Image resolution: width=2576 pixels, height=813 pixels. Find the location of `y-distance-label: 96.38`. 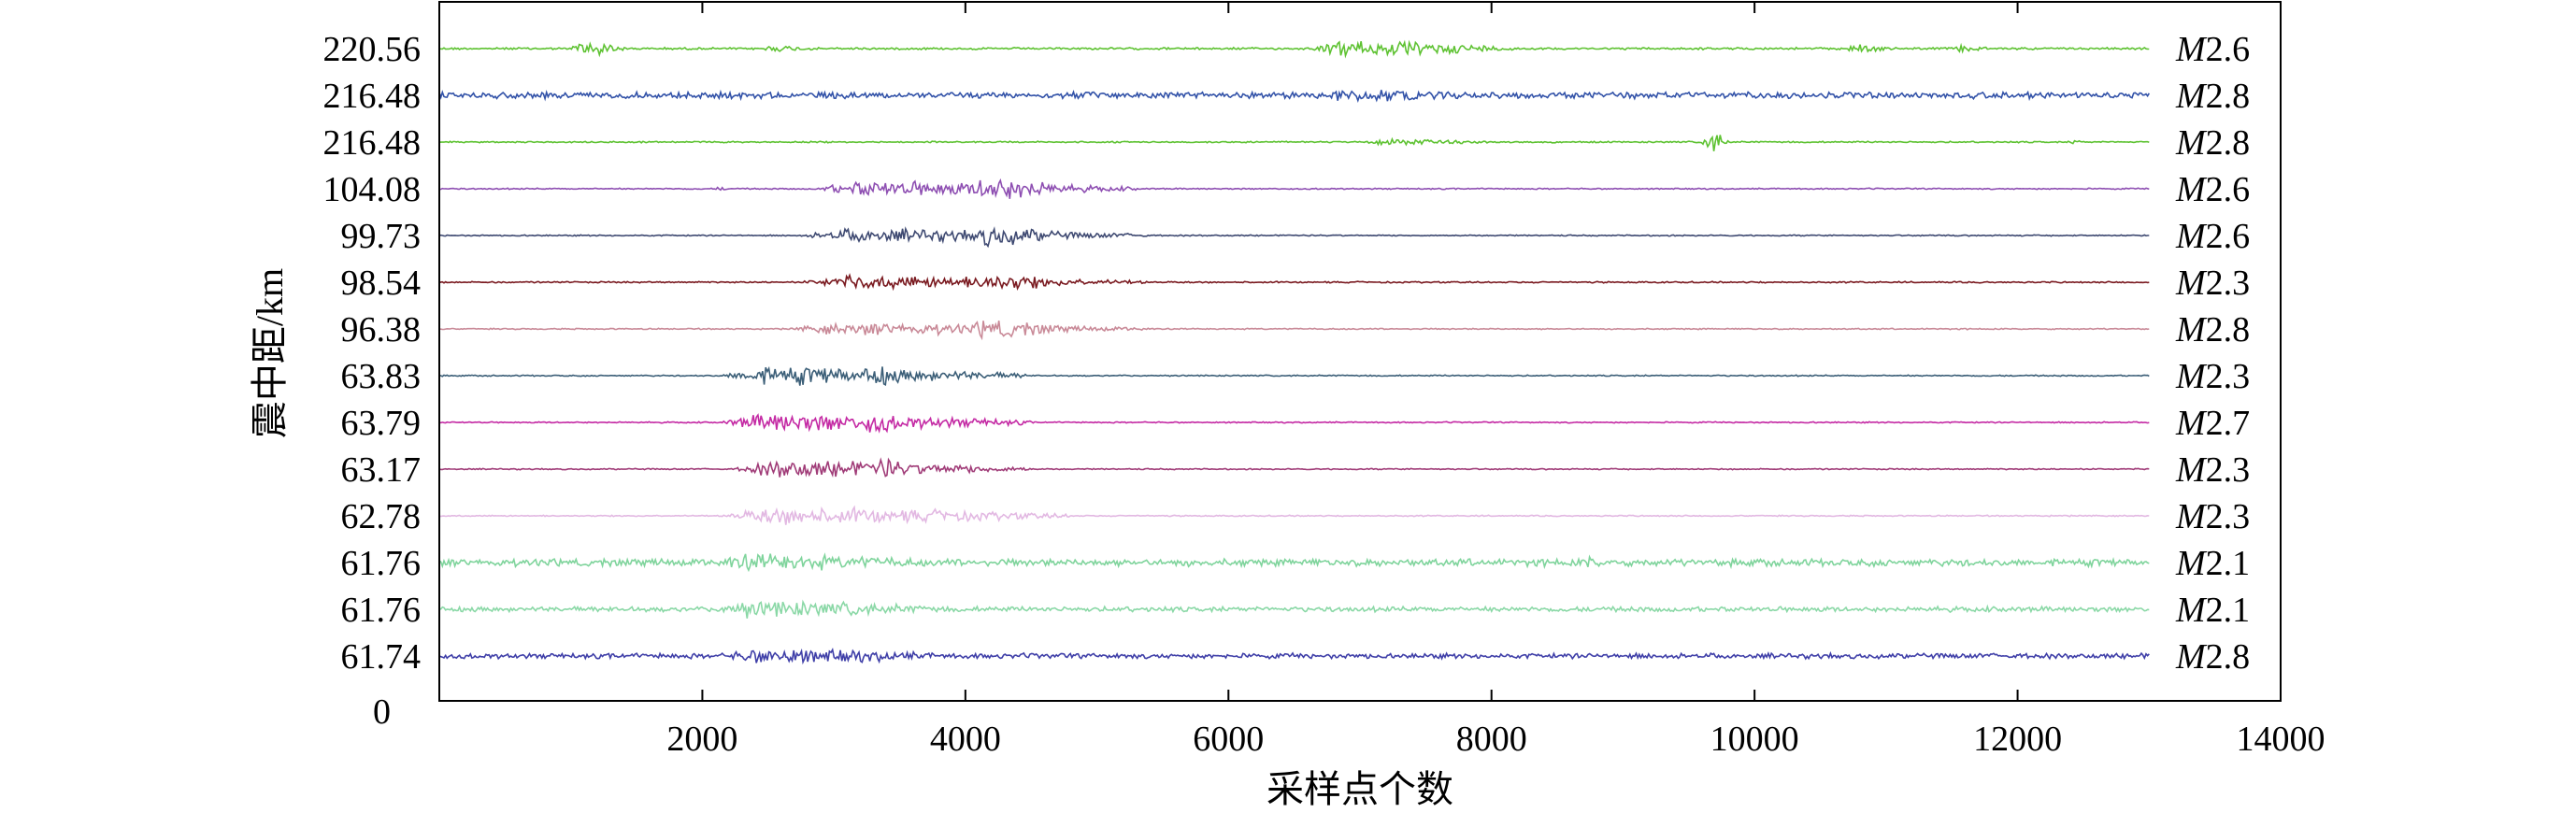

y-distance-label: 96.38 is located at coordinates (381, 329).